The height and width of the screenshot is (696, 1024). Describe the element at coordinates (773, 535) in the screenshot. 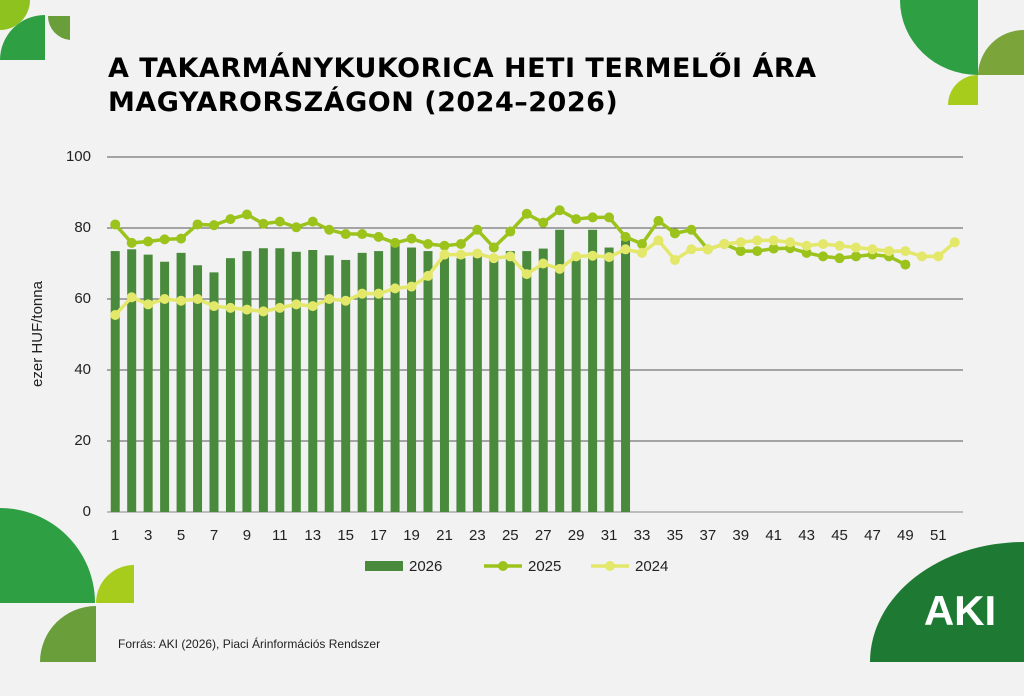

I see `x-tick-label: 41` at that location.